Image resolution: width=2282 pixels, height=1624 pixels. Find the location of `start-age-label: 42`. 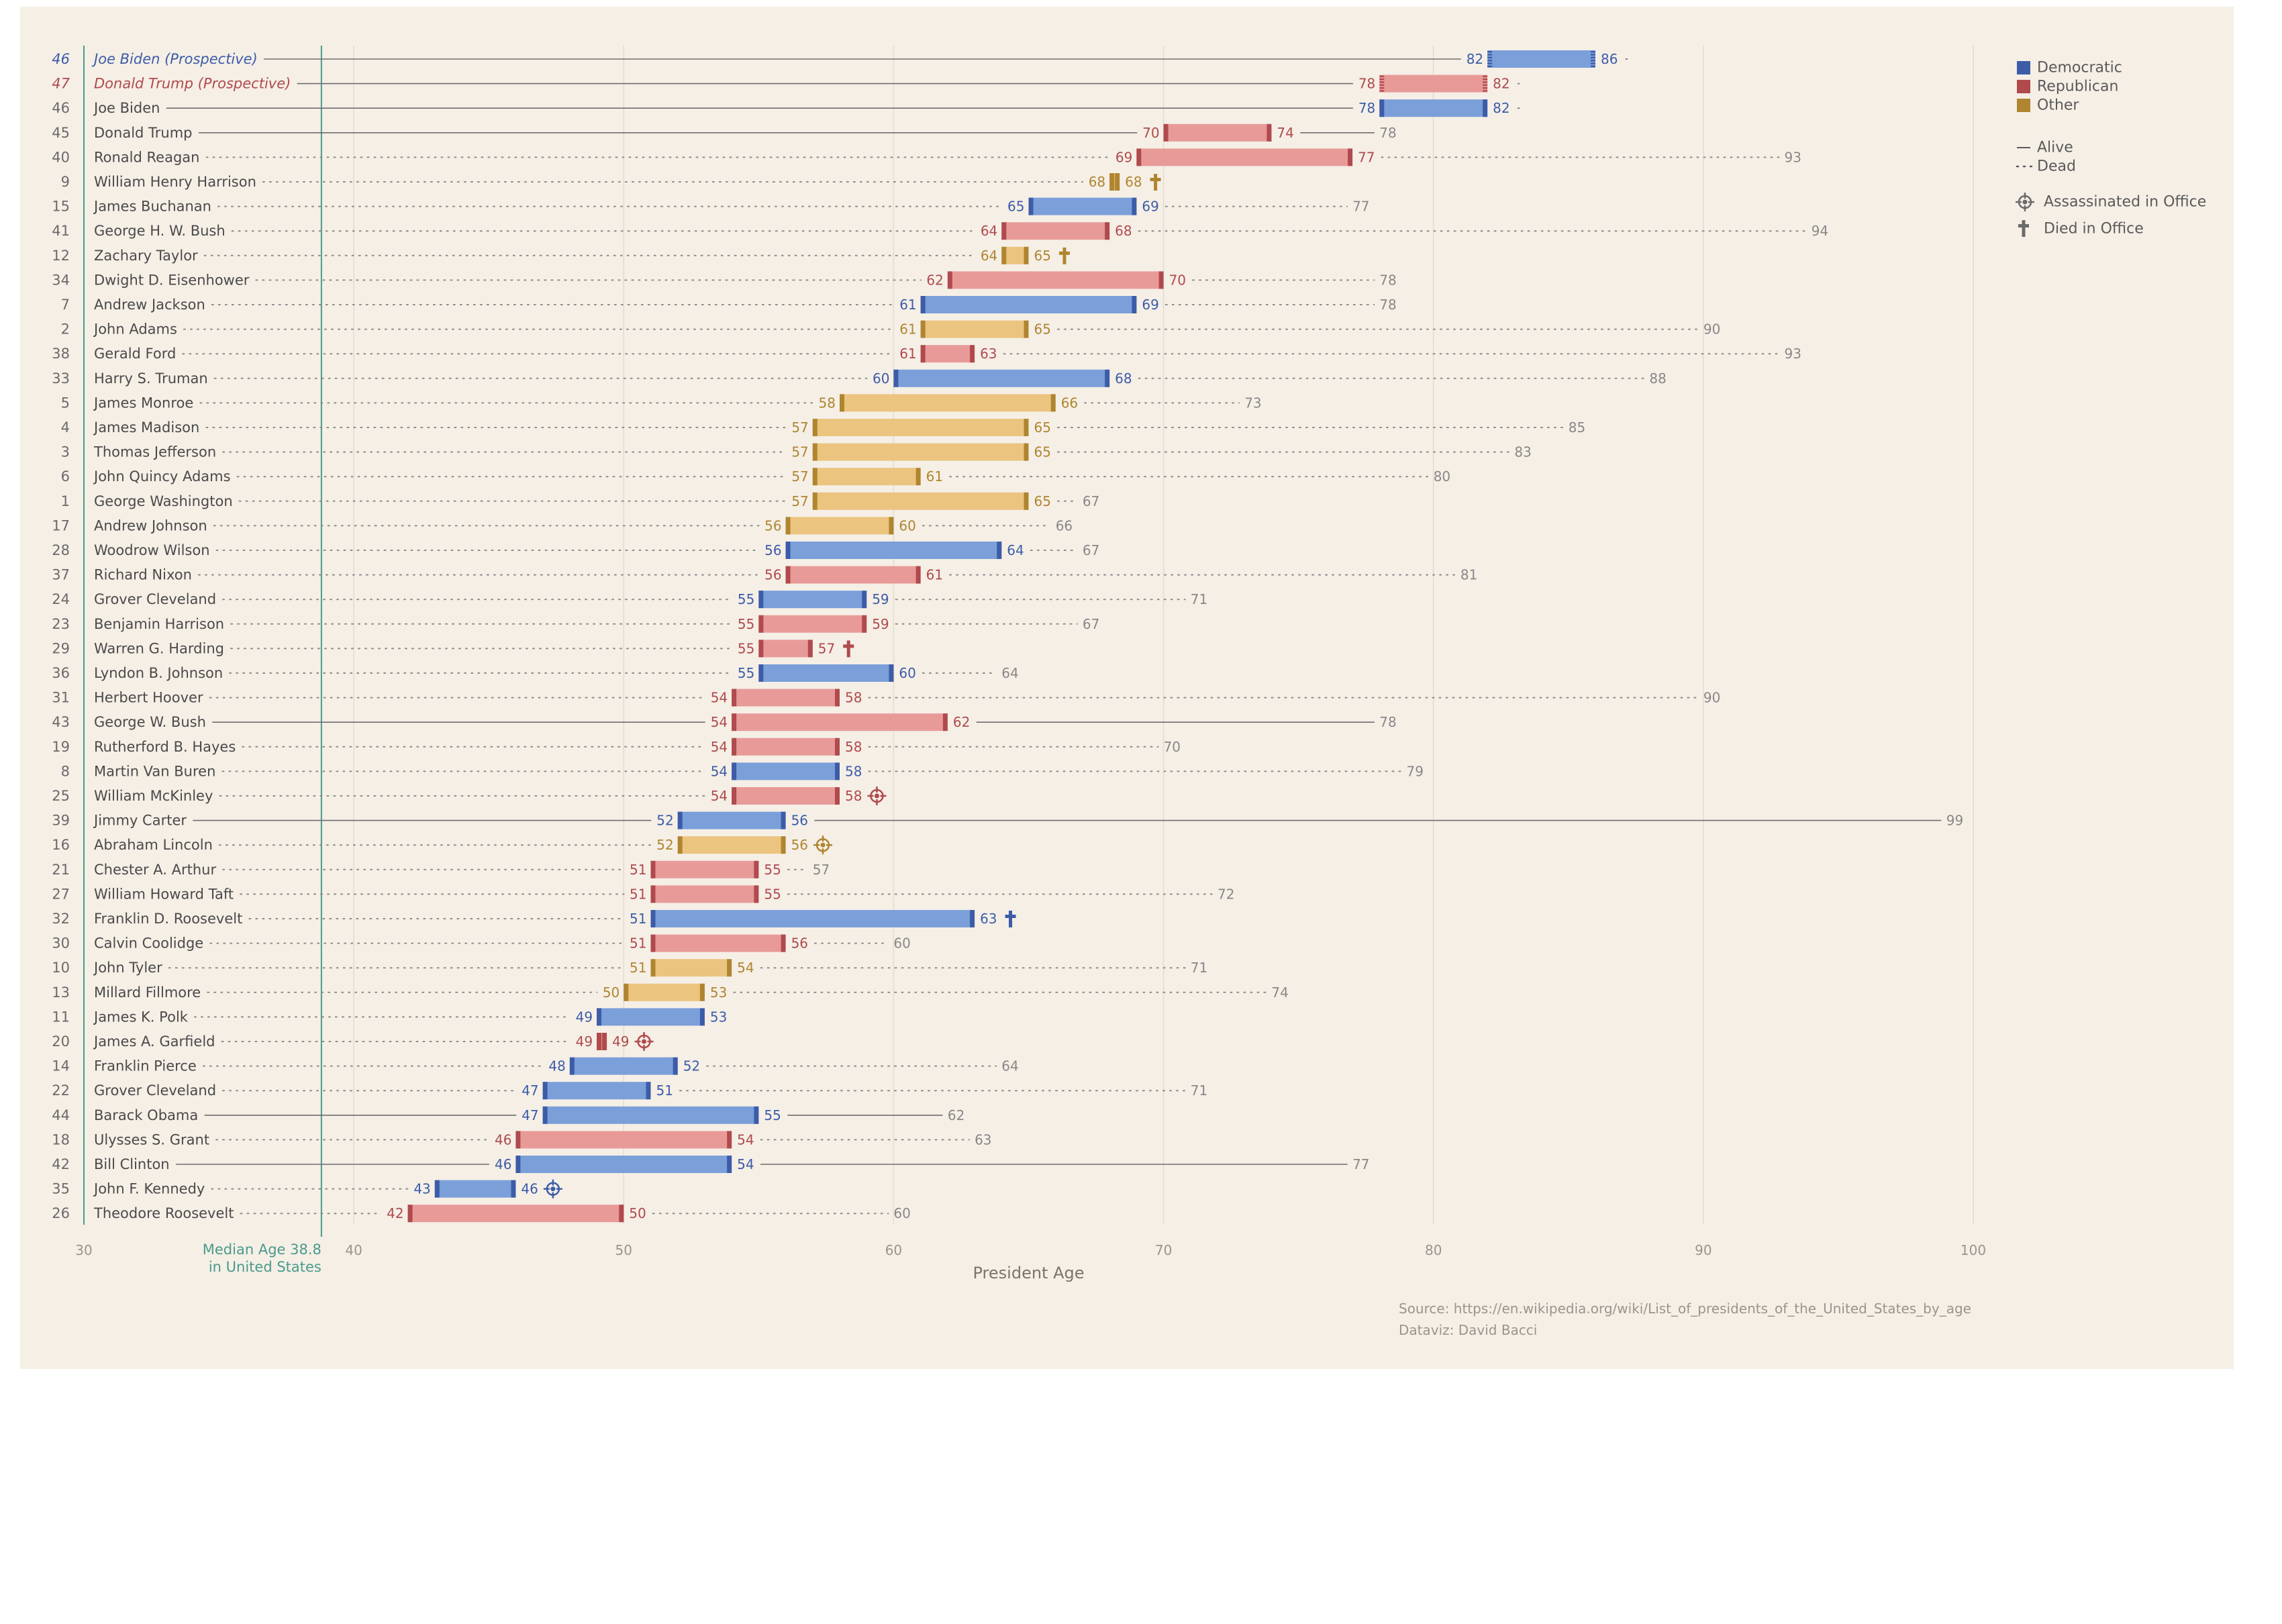

start-age-label: 42 is located at coordinates (395, 1213).